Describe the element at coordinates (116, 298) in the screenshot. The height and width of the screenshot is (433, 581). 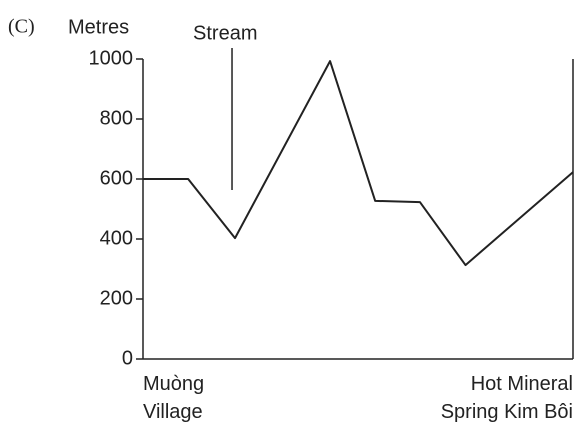
I see `y-tick-label: 200` at that location.